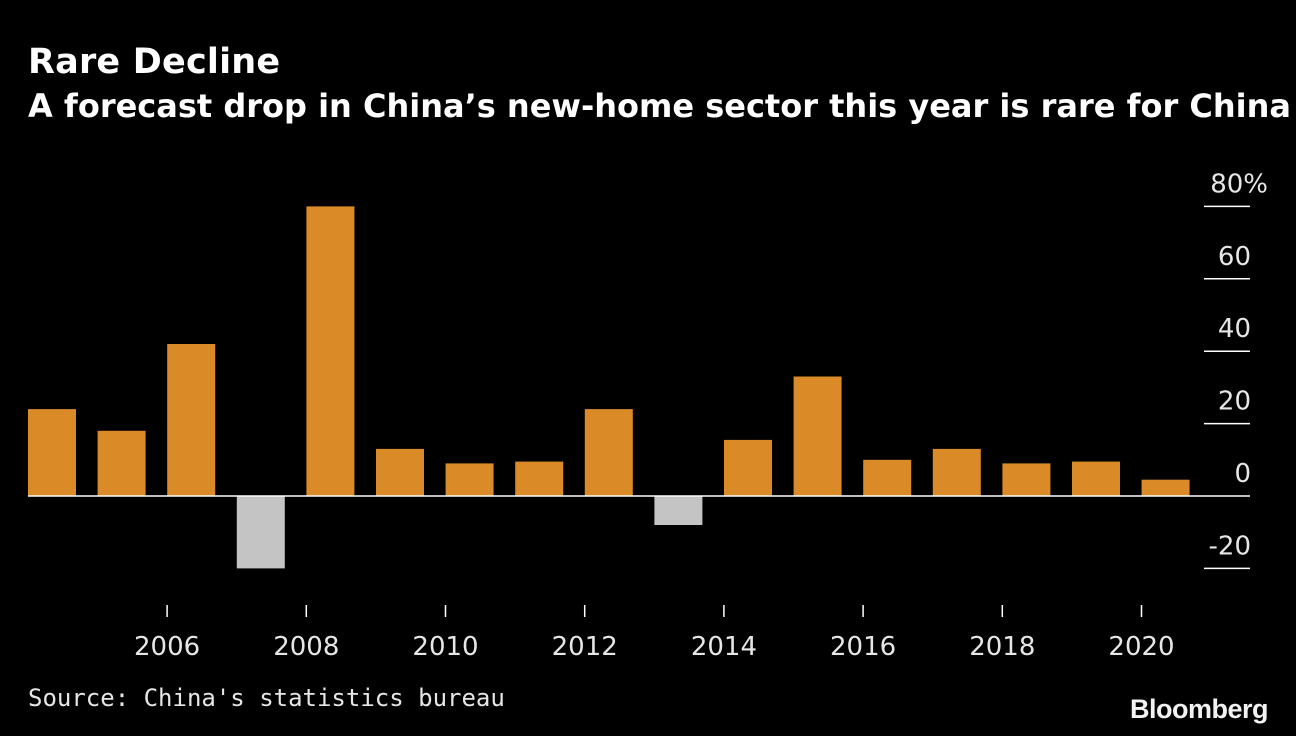 The width and height of the screenshot is (1296, 736). I want to click on bar-2017, so click(887, 477).